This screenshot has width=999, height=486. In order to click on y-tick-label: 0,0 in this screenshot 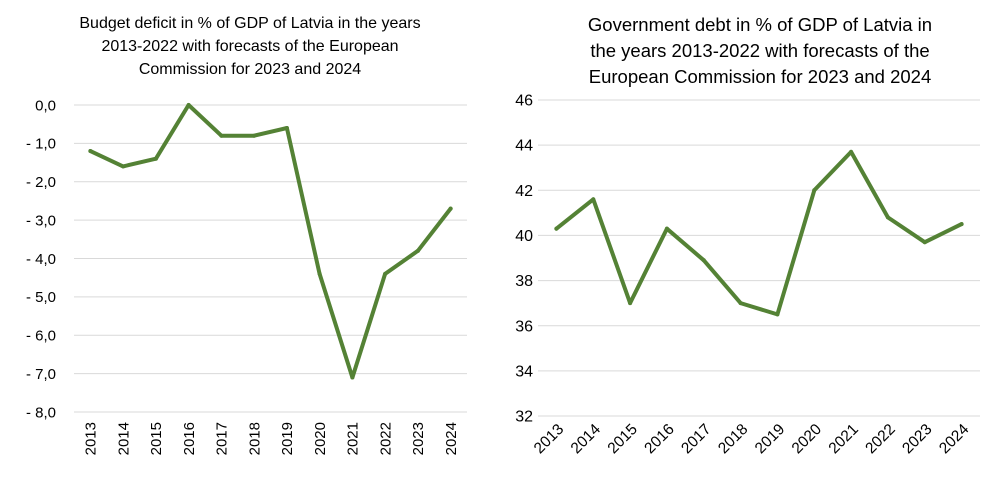, I will do `click(45, 105)`.